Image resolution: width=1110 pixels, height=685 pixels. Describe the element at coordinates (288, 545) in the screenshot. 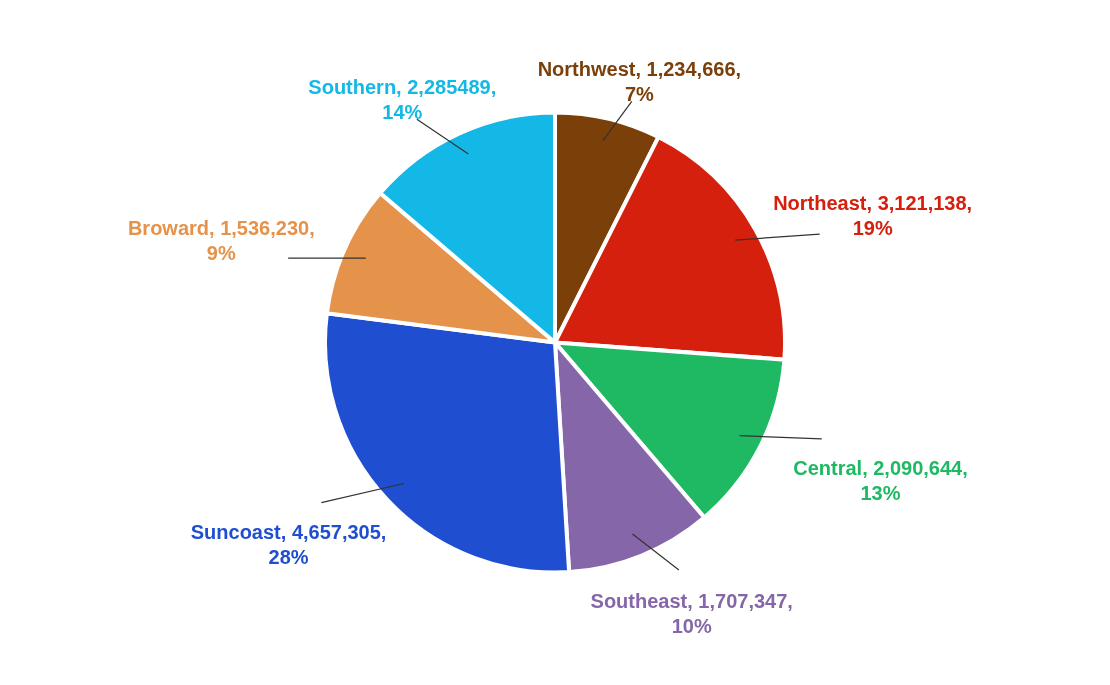

I see `slice-label: Suncoast, 4,657,305, 28%` at that location.